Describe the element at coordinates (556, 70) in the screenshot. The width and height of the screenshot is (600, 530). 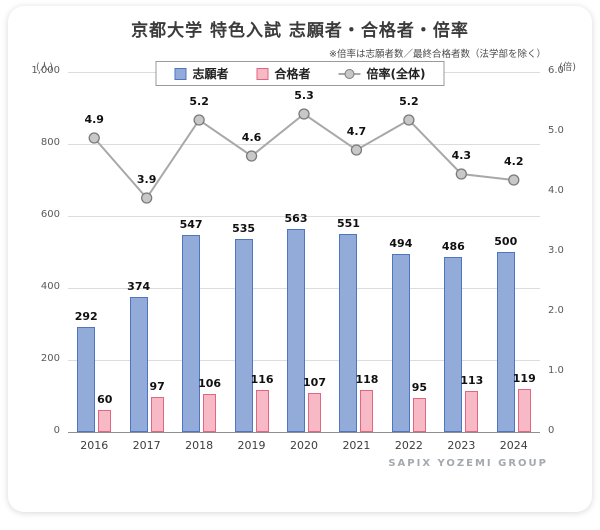
I see `right-axis-tick: 6.0` at that location.